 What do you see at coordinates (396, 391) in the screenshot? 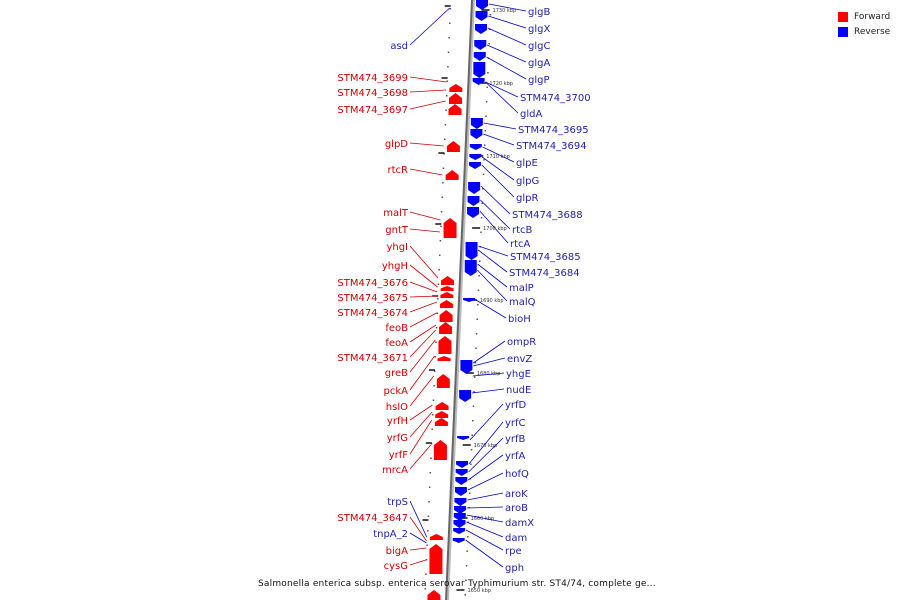
I see `forward-gene-label: pckA` at bounding box center [396, 391].